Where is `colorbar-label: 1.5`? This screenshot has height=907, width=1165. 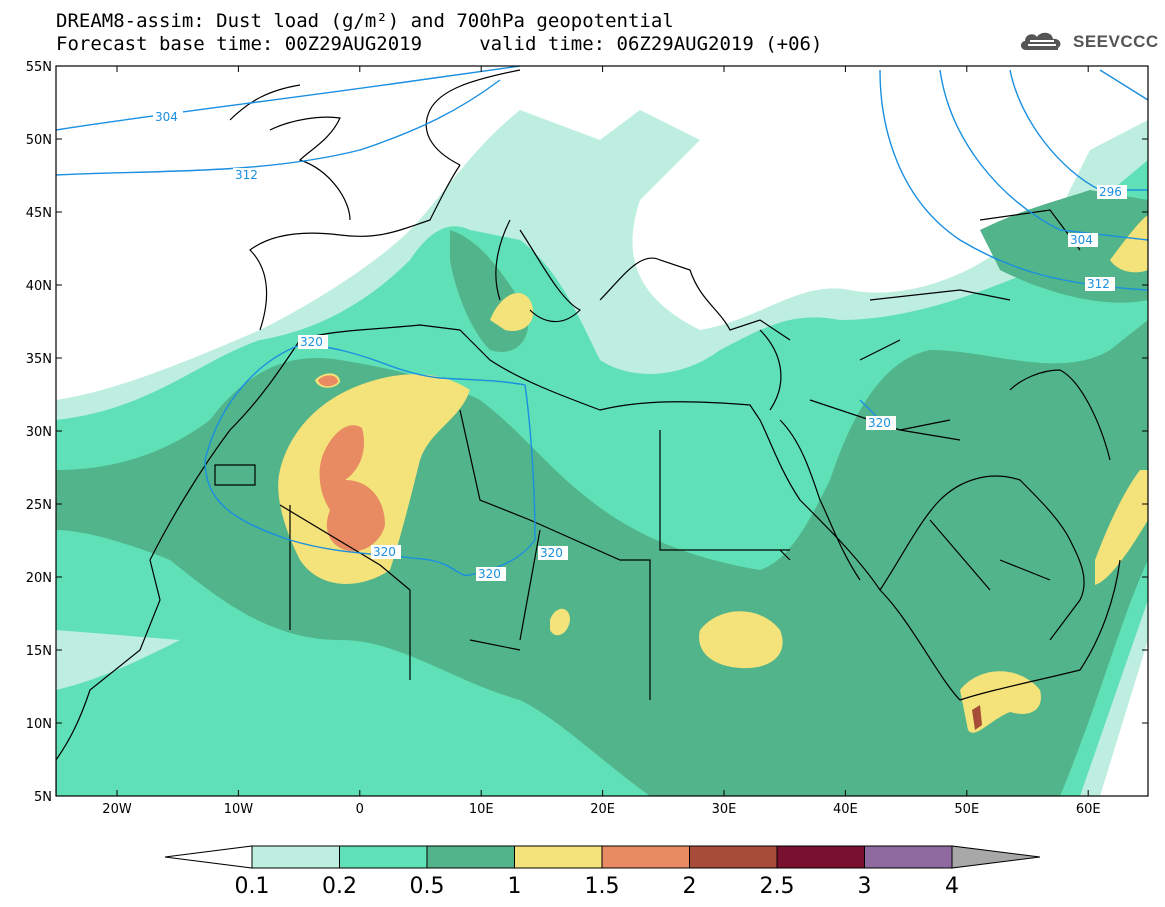 colorbar-label: 1.5 is located at coordinates (602, 886).